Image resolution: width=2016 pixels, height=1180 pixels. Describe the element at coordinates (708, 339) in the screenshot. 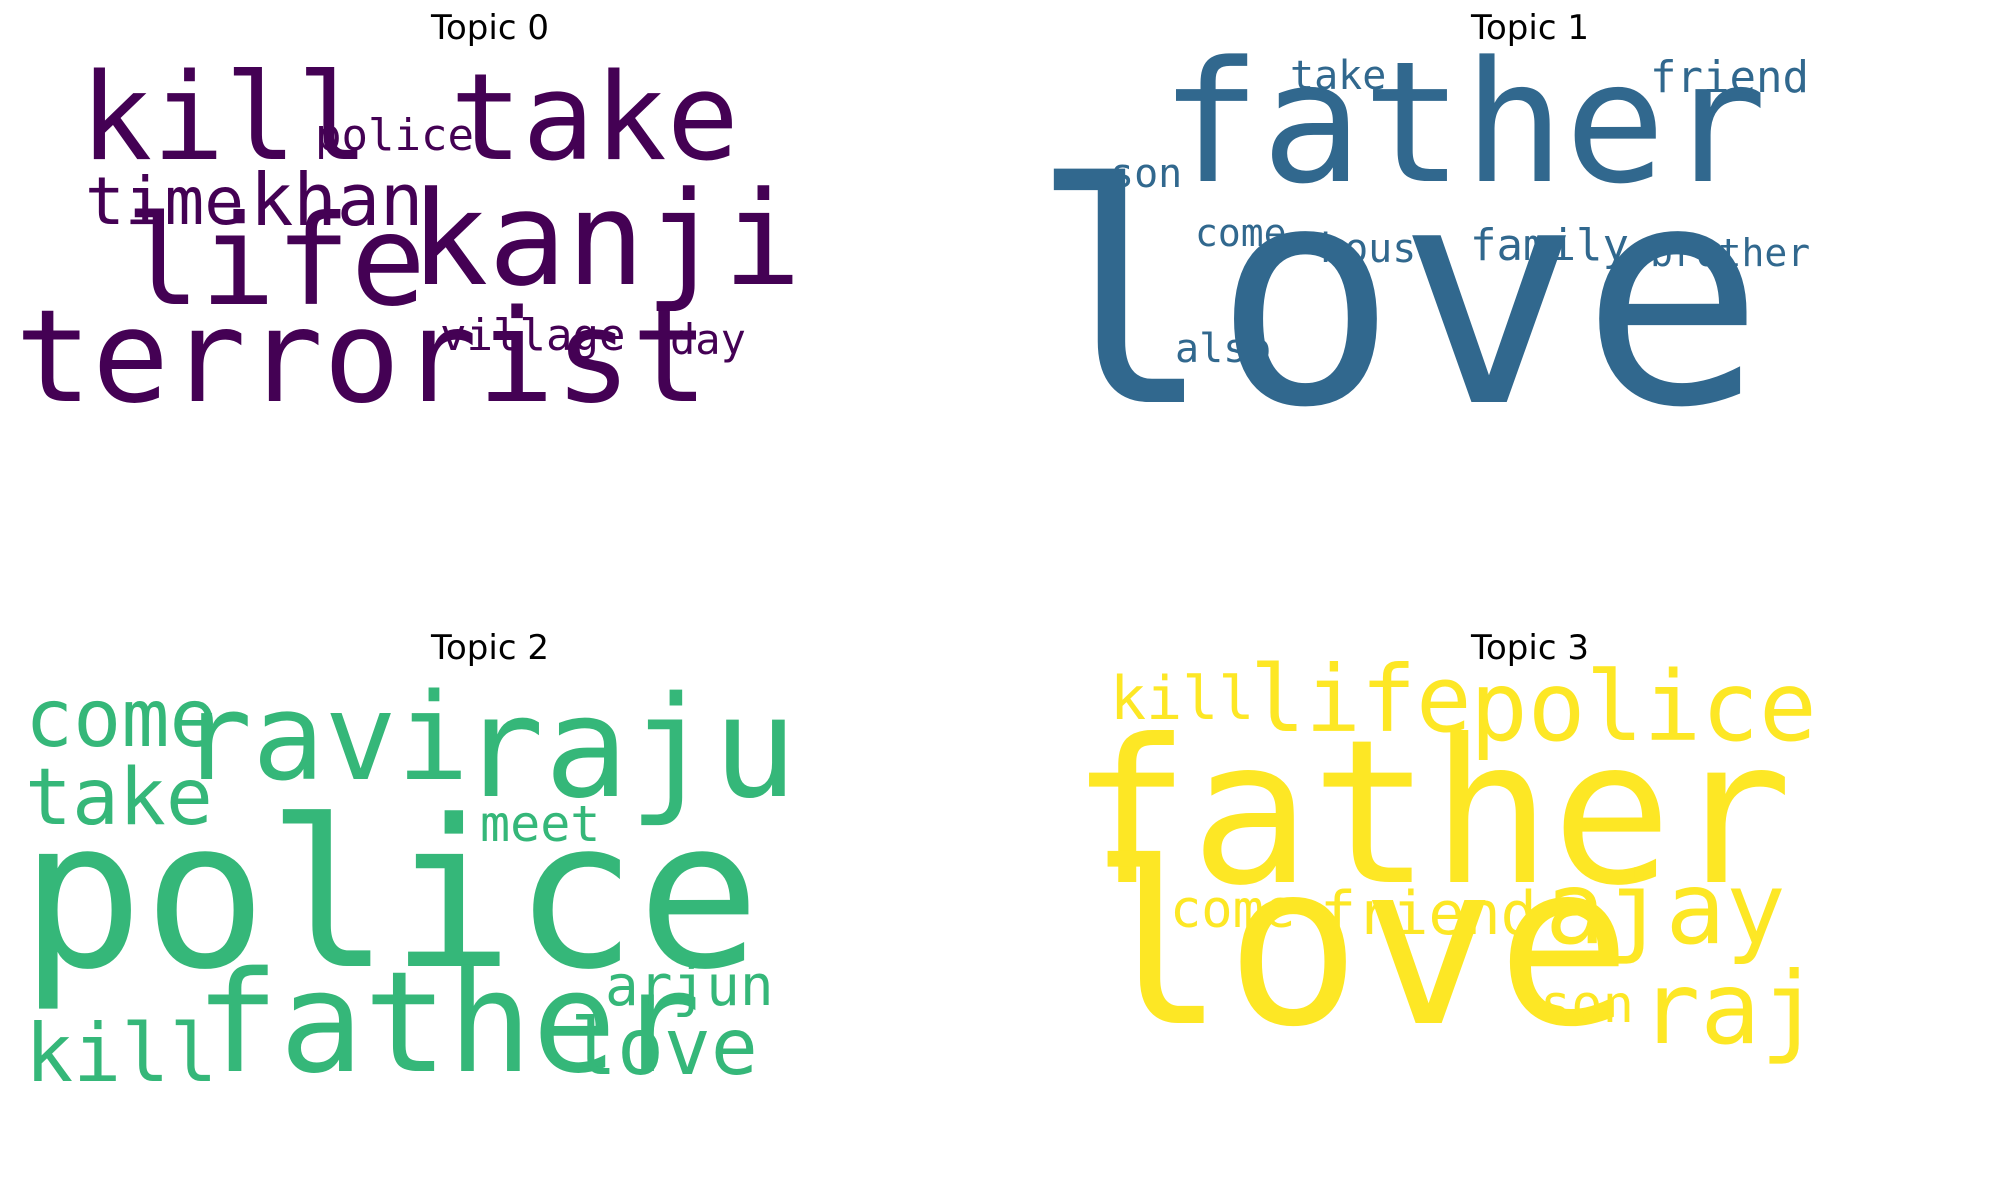

I see `word-day: day` at that location.